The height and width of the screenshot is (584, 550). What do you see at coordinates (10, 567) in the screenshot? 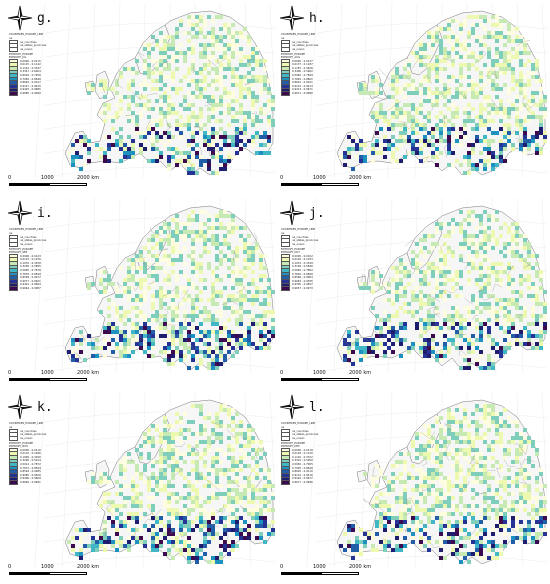
I see `scale-label-start: 0` at bounding box center [10, 567].